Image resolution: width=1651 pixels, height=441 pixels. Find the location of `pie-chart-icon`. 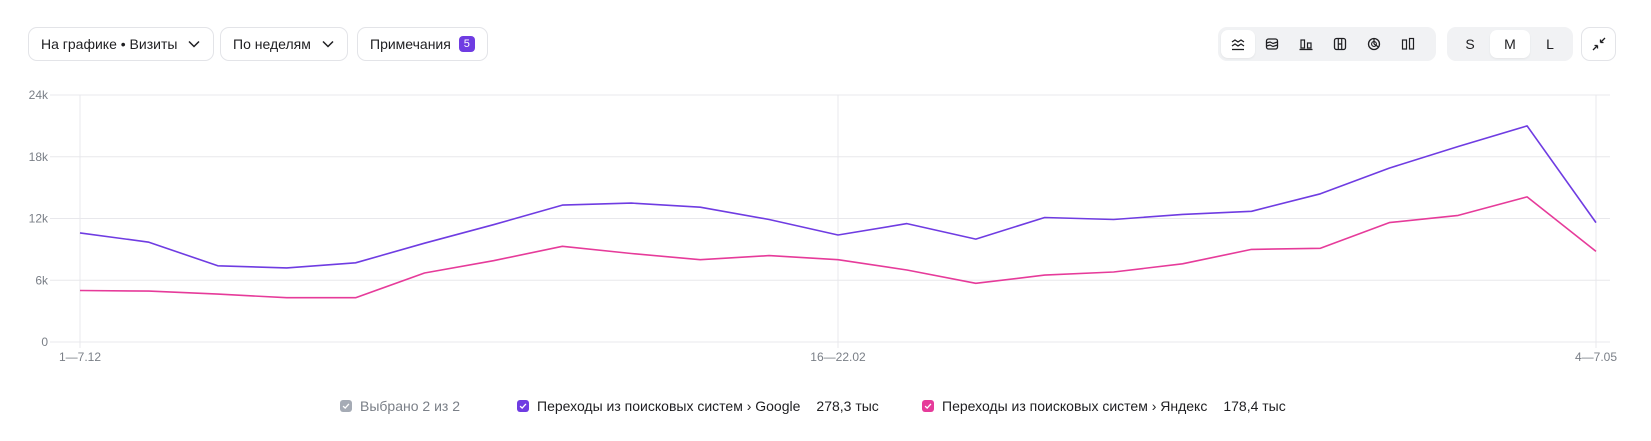

pie-chart-icon is located at coordinates (1374, 44).